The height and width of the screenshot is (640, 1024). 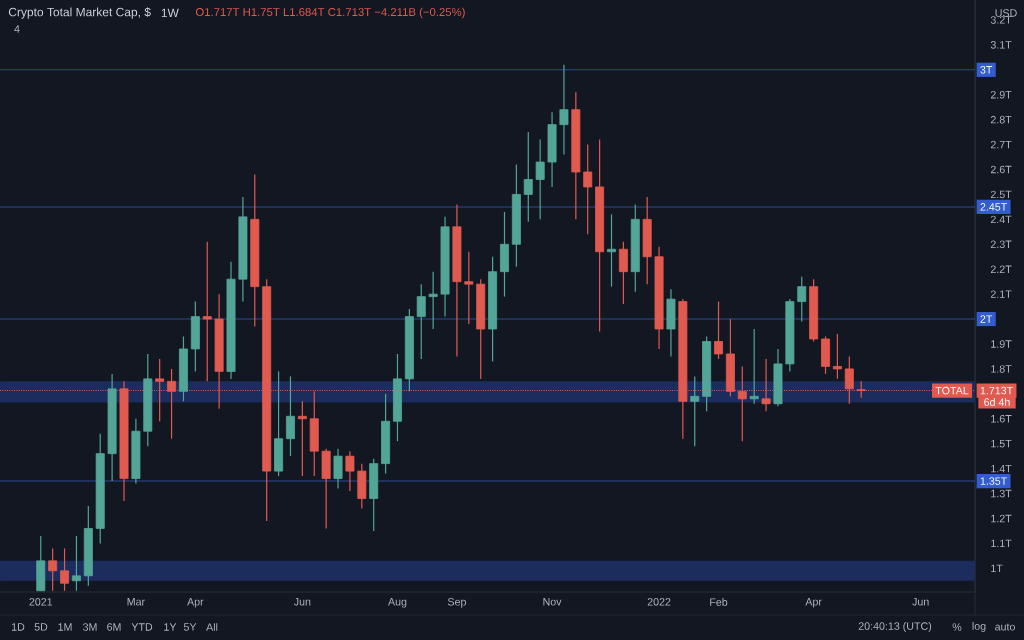 What do you see at coordinates (1001, 418) in the screenshot?
I see `y-tick-label: 1.6T` at bounding box center [1001, 418].